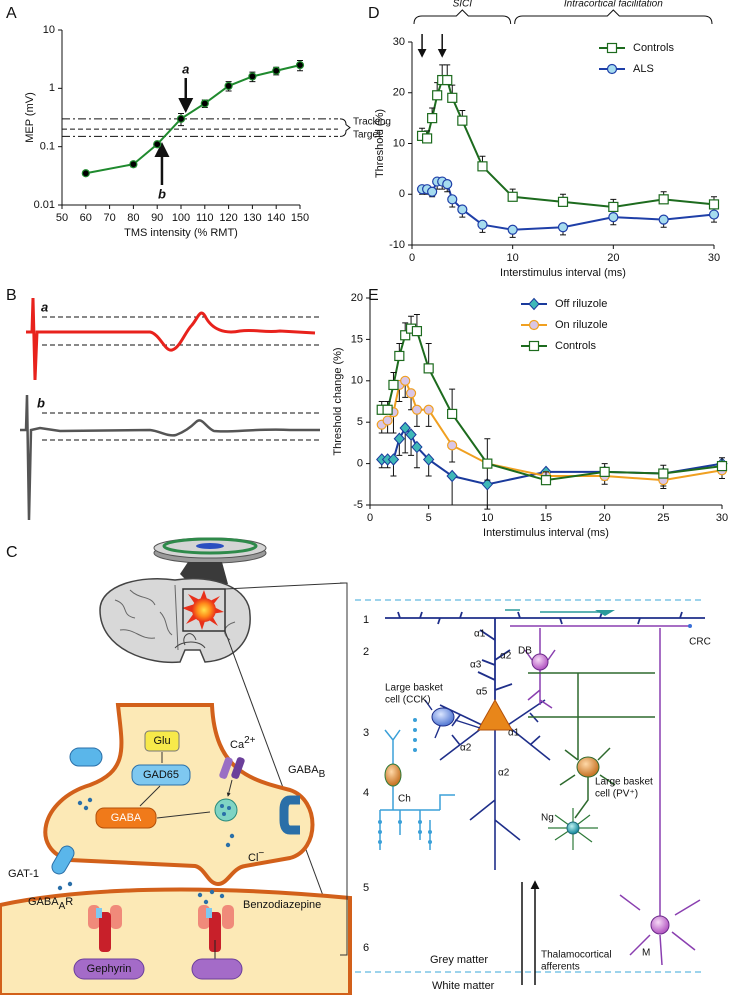 The image size is (732, 995). What do you see at coordinates (408, 700) in the screenshot?
I see `cck-label: cell (CCK)` at bounding box center [408, 700].